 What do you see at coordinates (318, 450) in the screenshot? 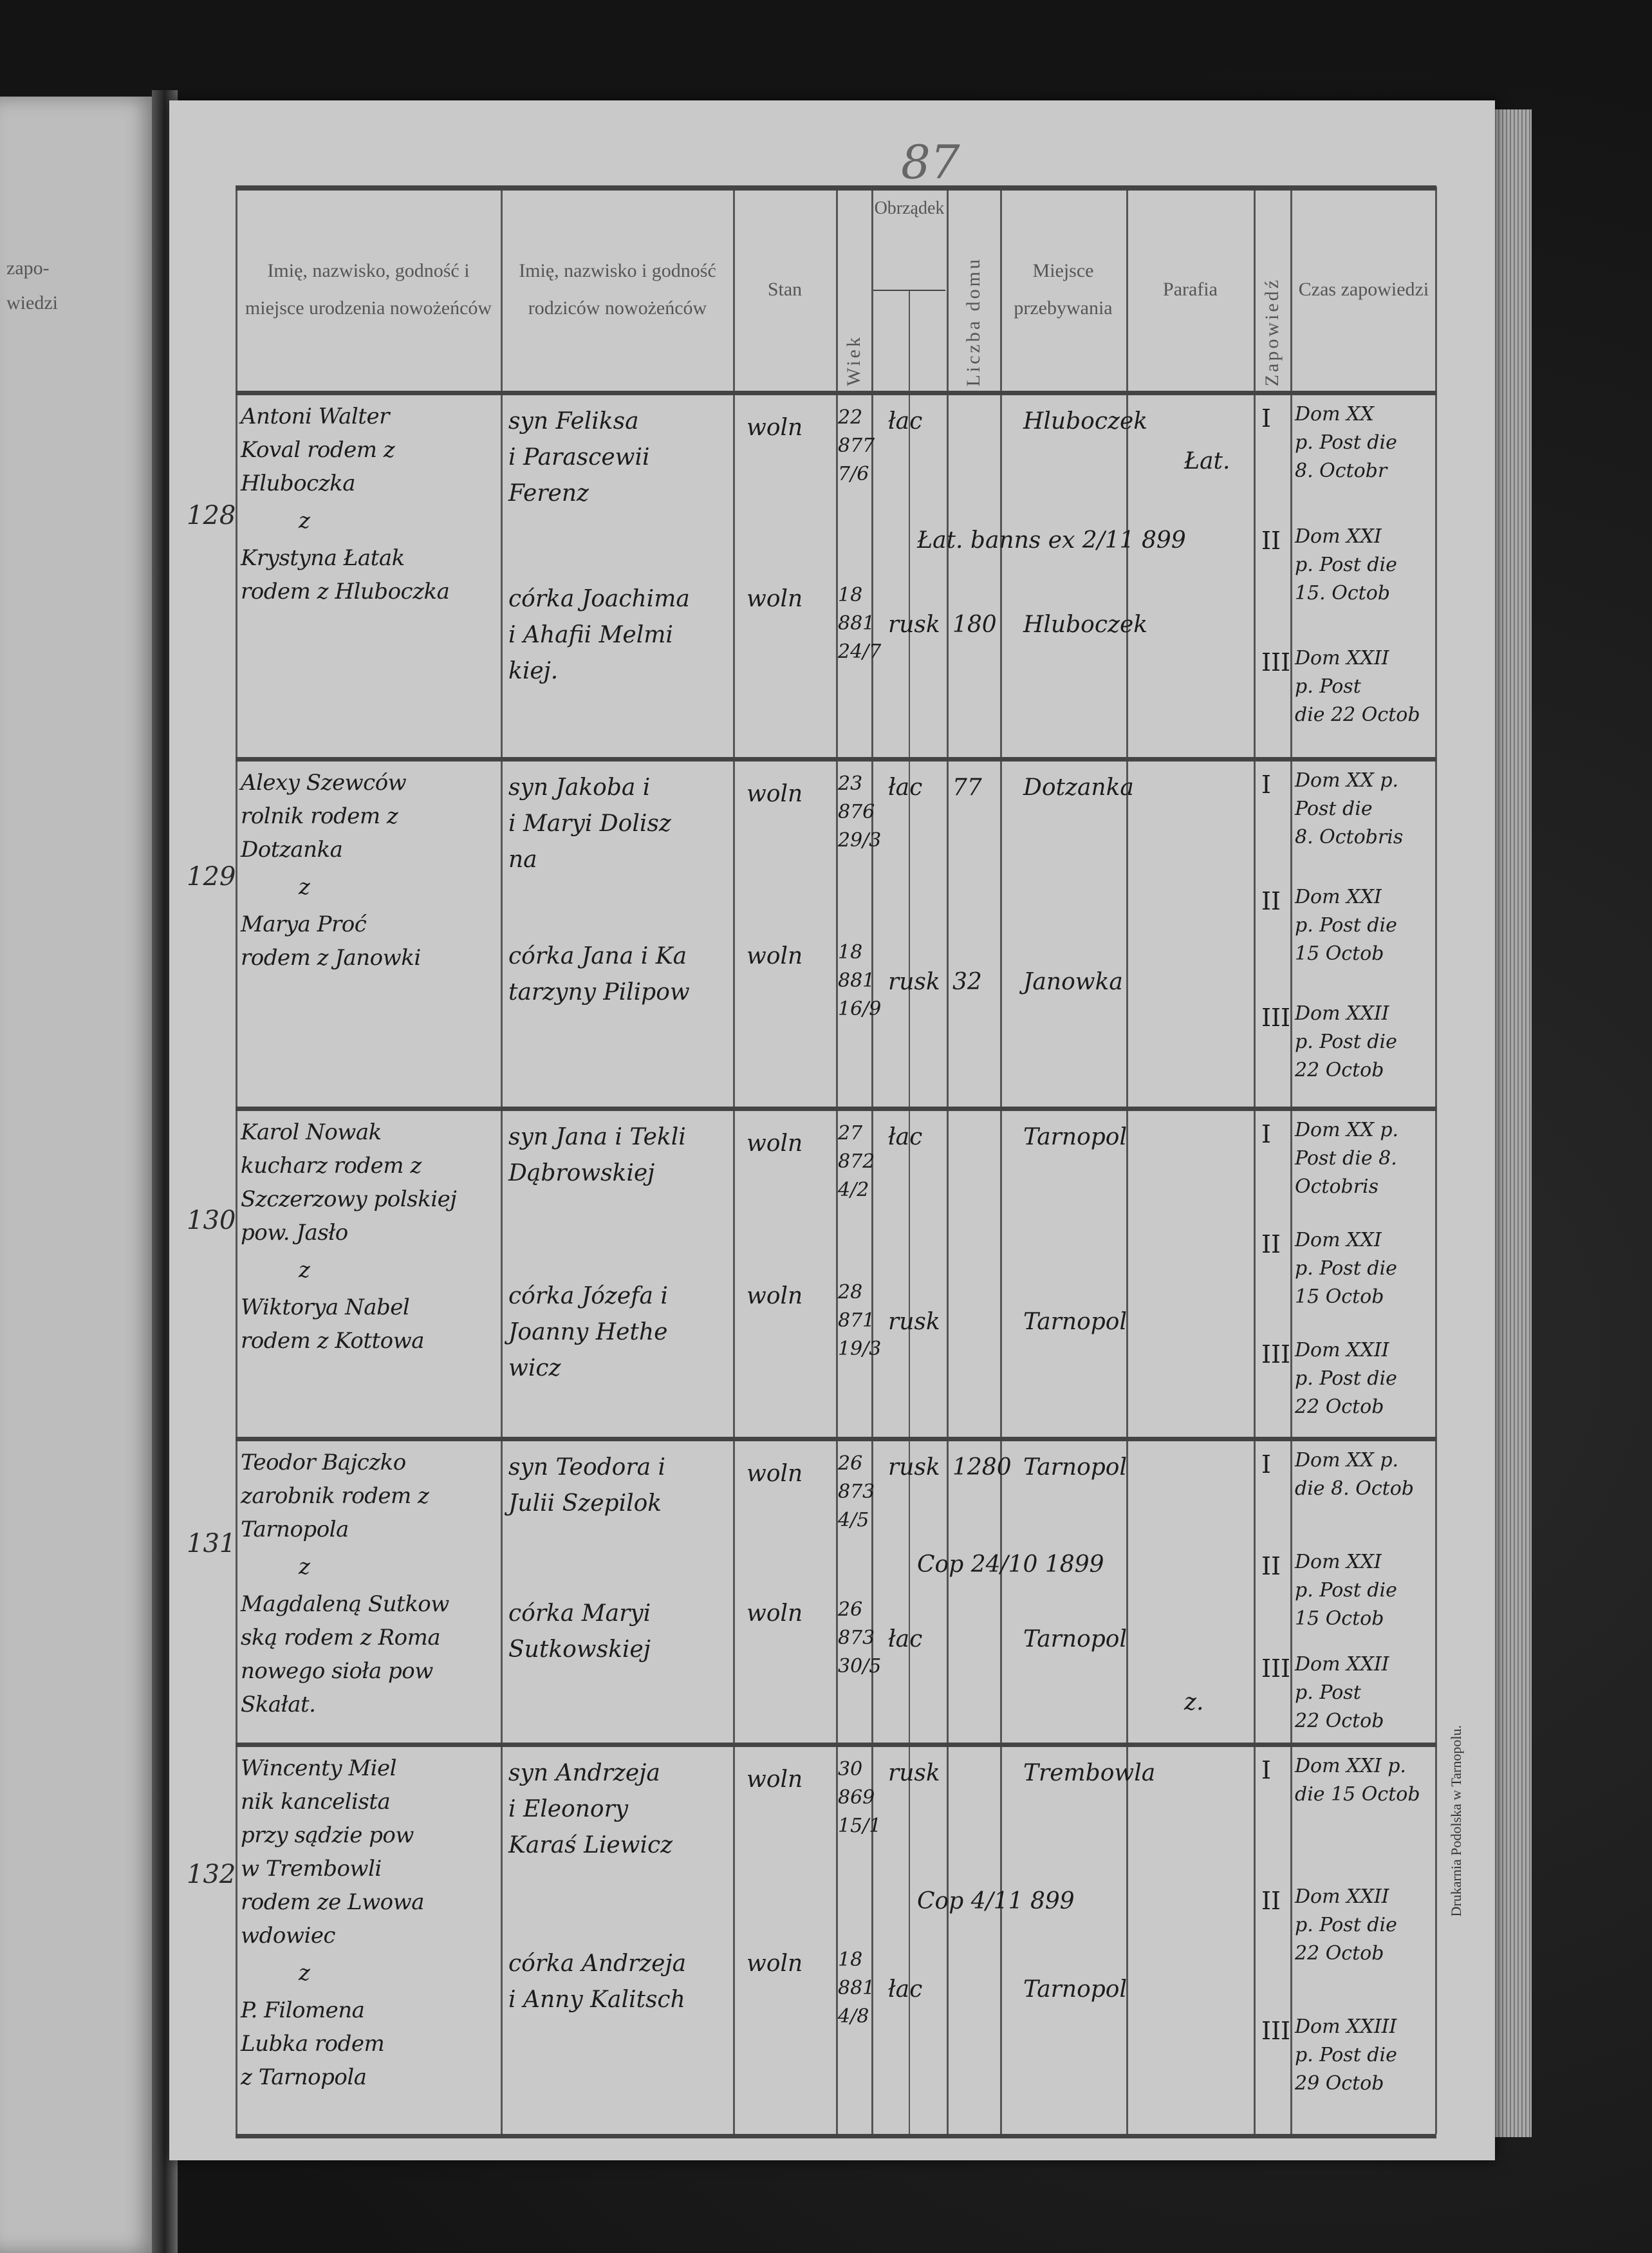
I see `groom-name: Antoni Walter Koval rodem z Hluboczka` at bounding box center [318, 450].